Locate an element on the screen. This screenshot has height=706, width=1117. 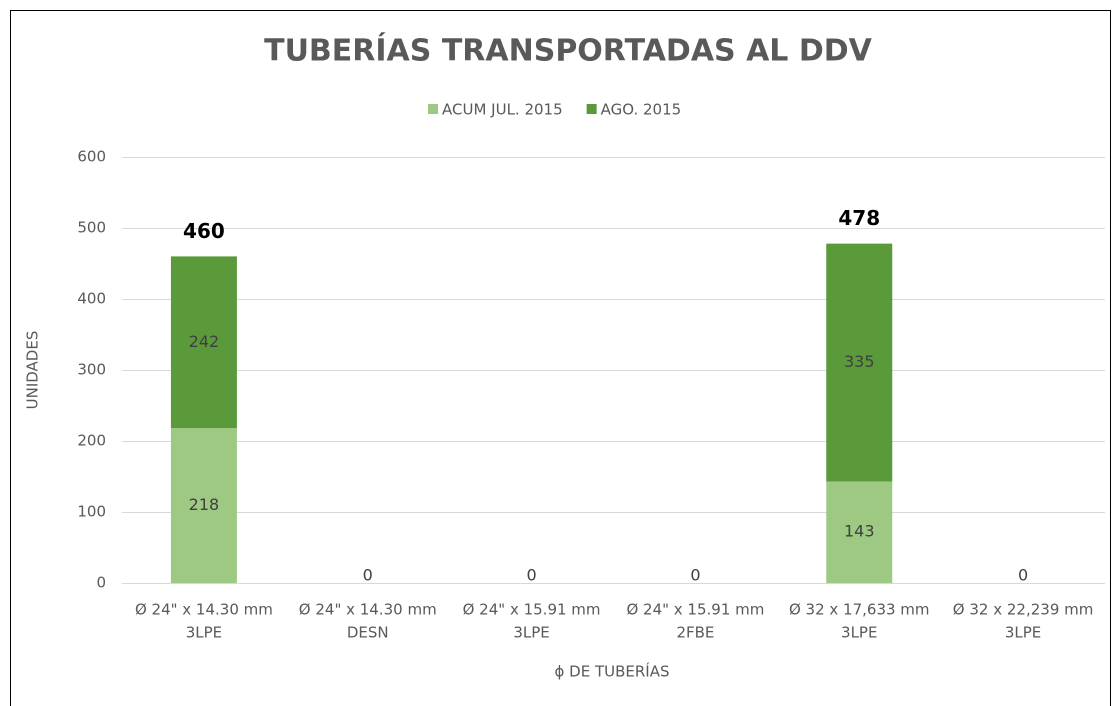
total-label: 460 is located at coordinates (204, 231).